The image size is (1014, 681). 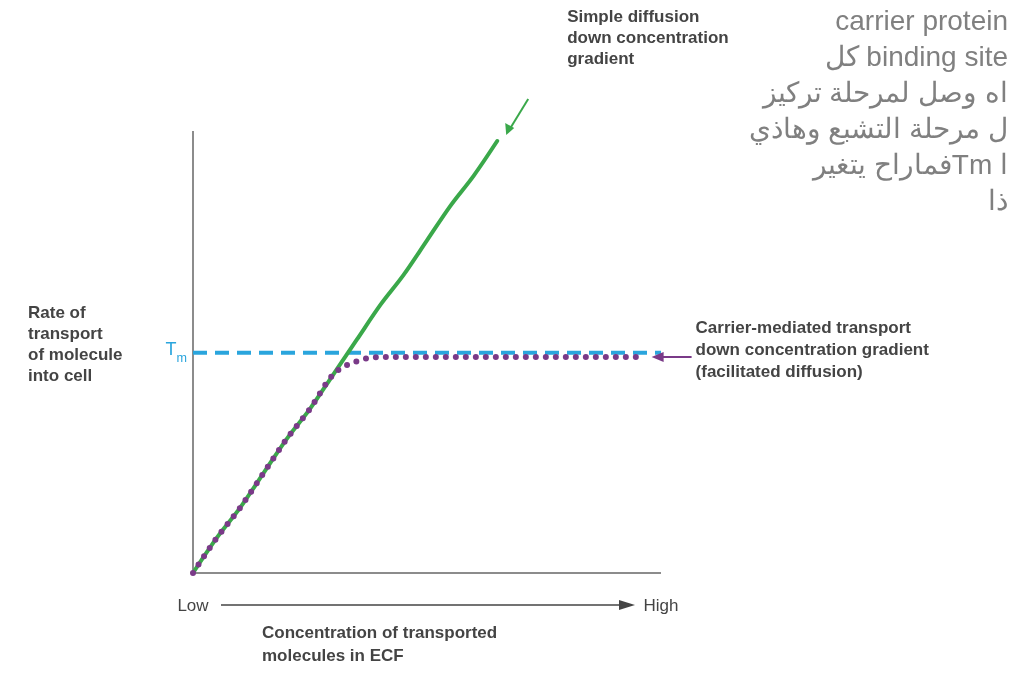 I want to click on y-axis-title: Rate of transport of molecule into cell, so click(x=75, y=344).